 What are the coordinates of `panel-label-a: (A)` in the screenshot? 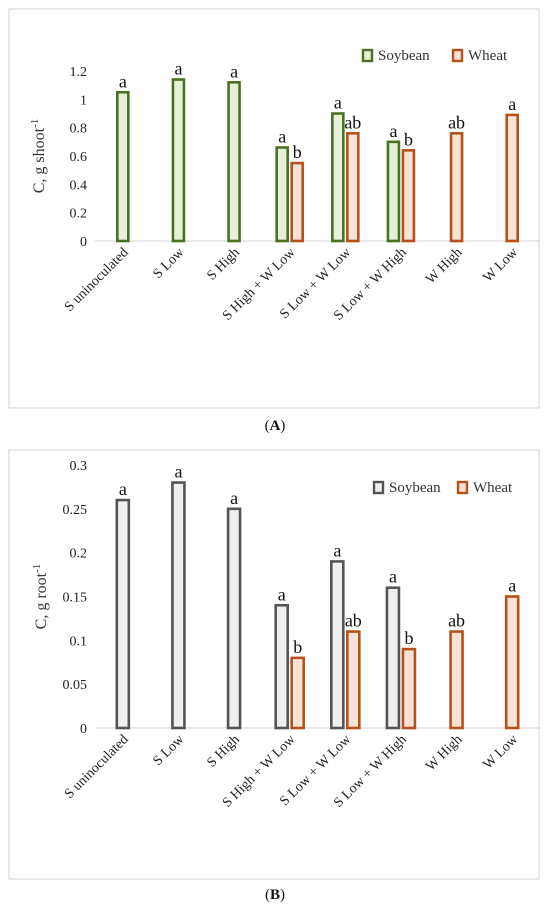 It's located at (275, 426).